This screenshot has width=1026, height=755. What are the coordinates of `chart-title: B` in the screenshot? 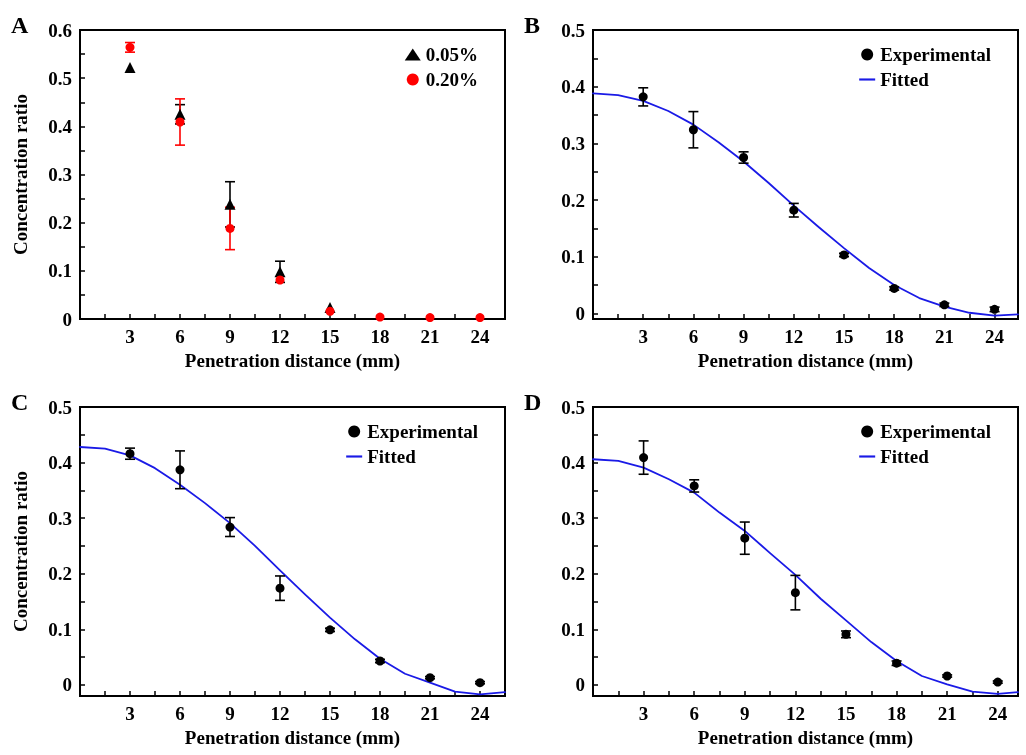 It's located at (532, 25).